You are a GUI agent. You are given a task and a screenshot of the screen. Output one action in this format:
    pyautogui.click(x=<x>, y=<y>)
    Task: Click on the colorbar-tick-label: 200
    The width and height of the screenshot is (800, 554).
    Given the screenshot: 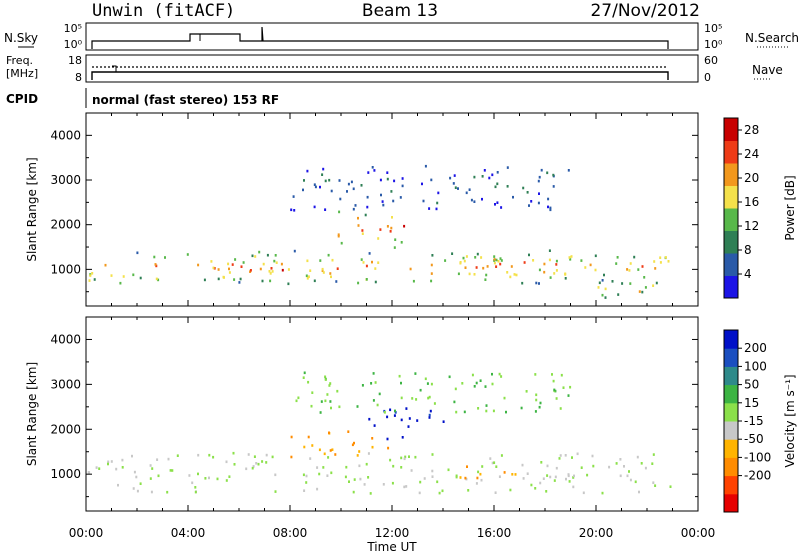 What is the action you would take?
    pyautogui.click(x=755, y=348)
    